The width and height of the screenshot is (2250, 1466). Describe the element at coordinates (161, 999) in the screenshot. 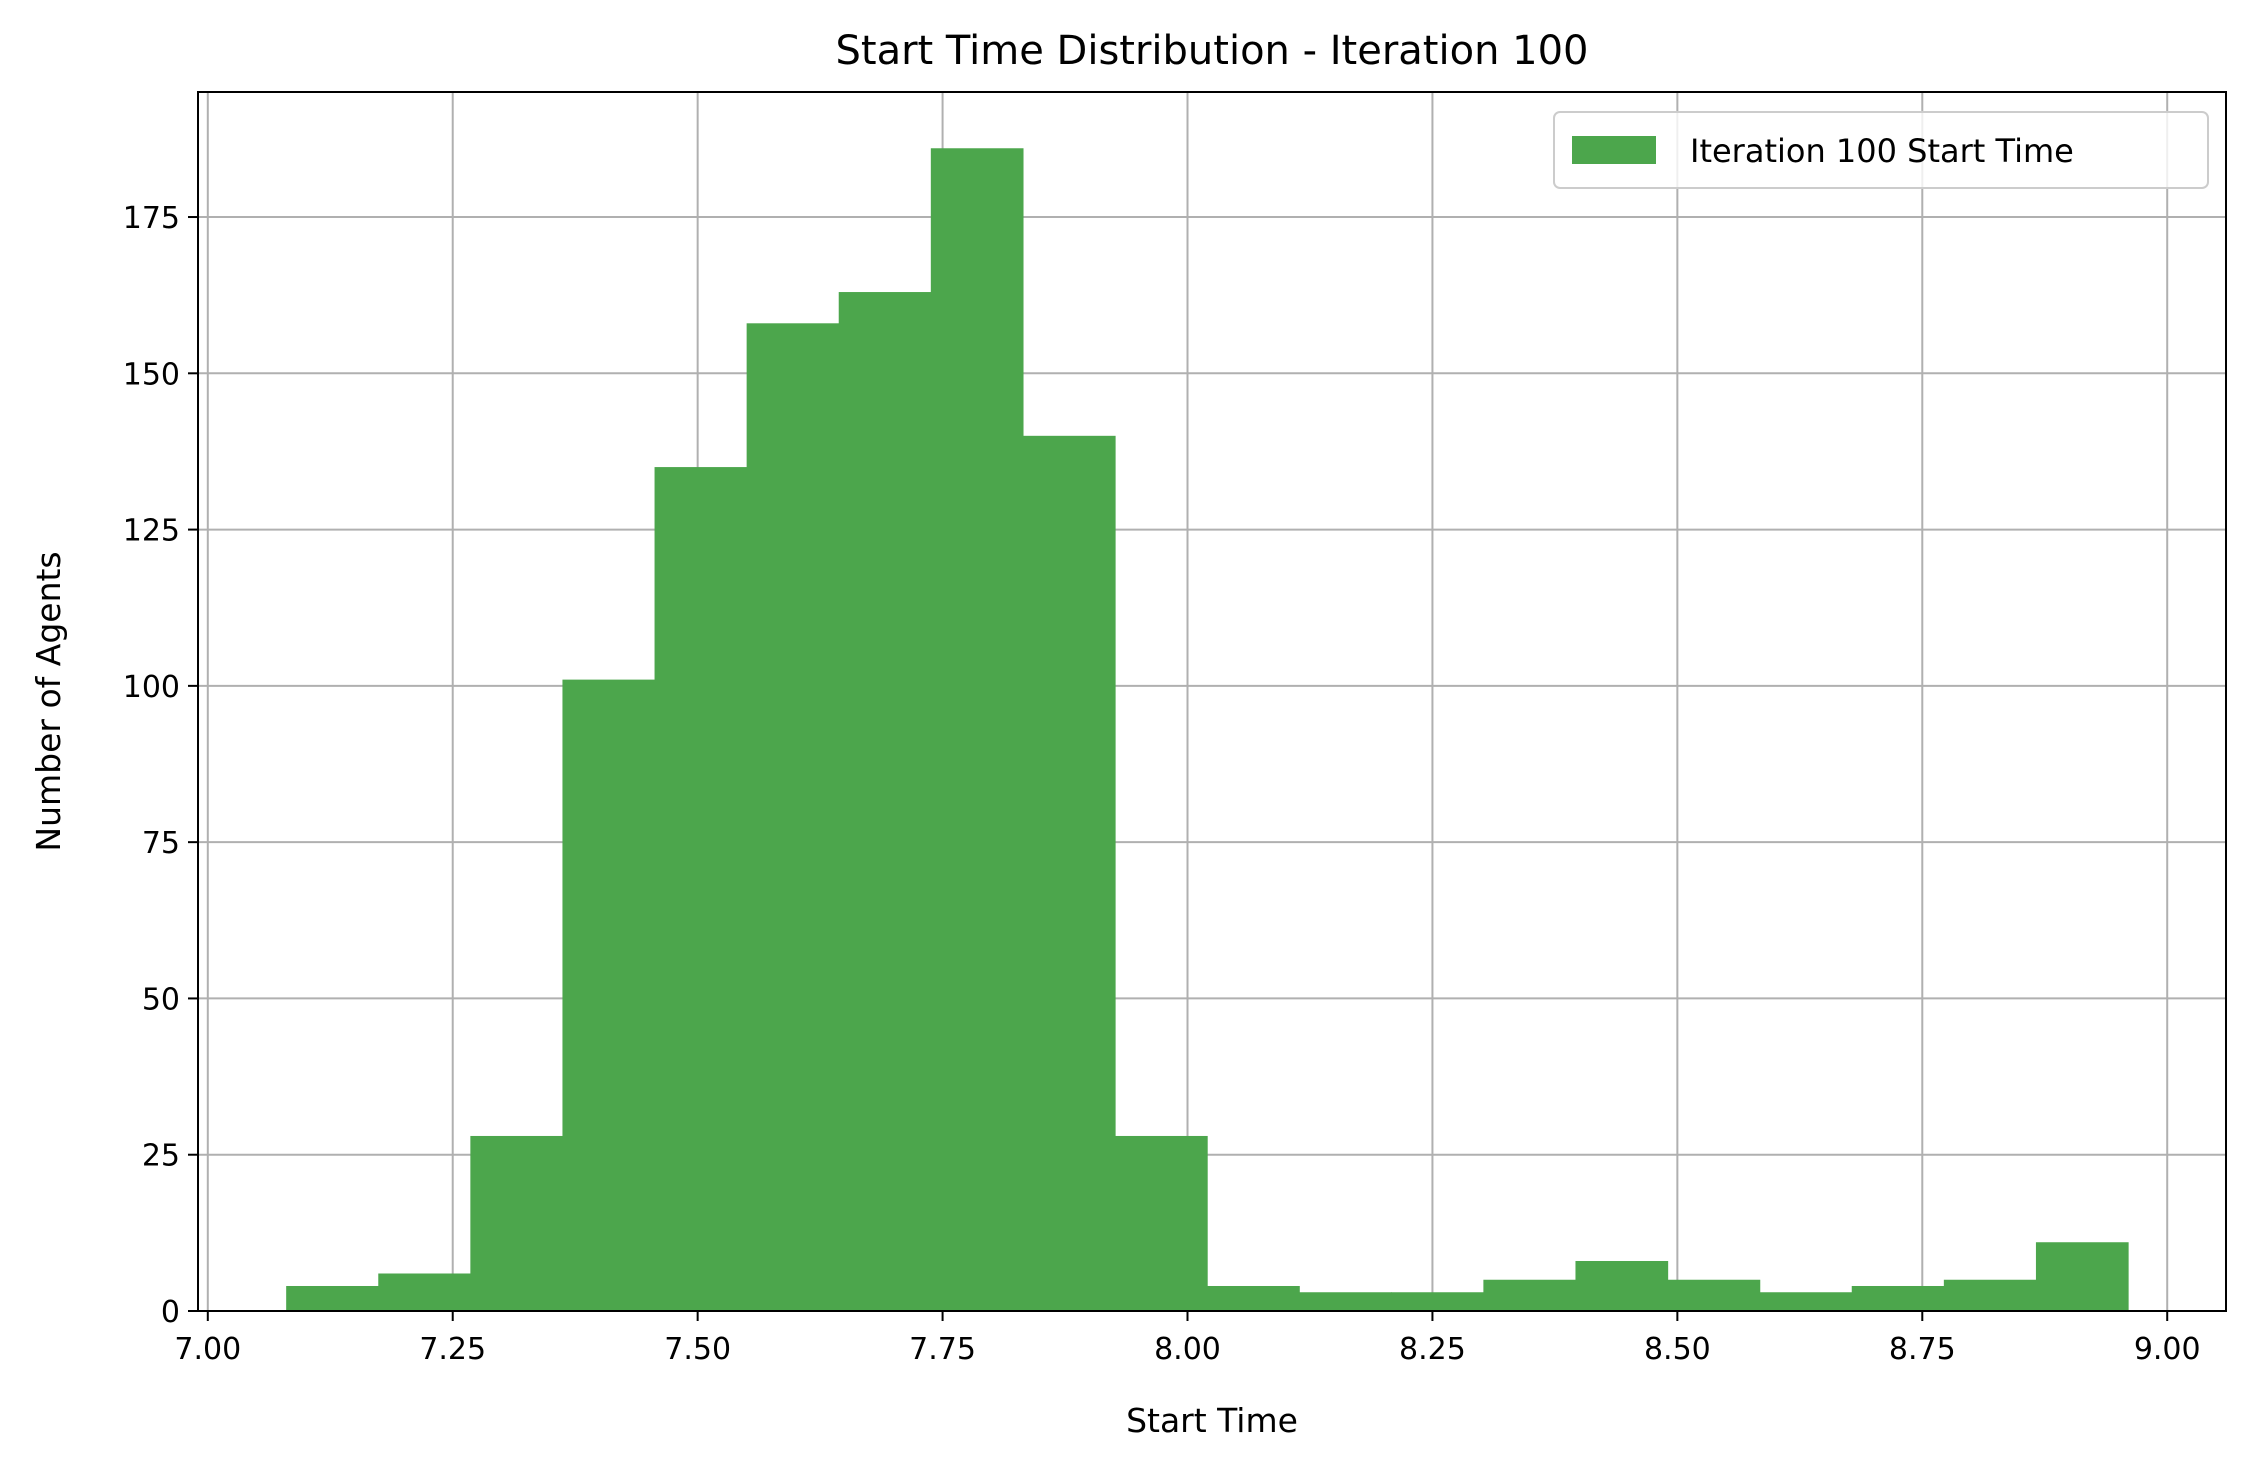

I see `y-tick-label: 50` at that location.